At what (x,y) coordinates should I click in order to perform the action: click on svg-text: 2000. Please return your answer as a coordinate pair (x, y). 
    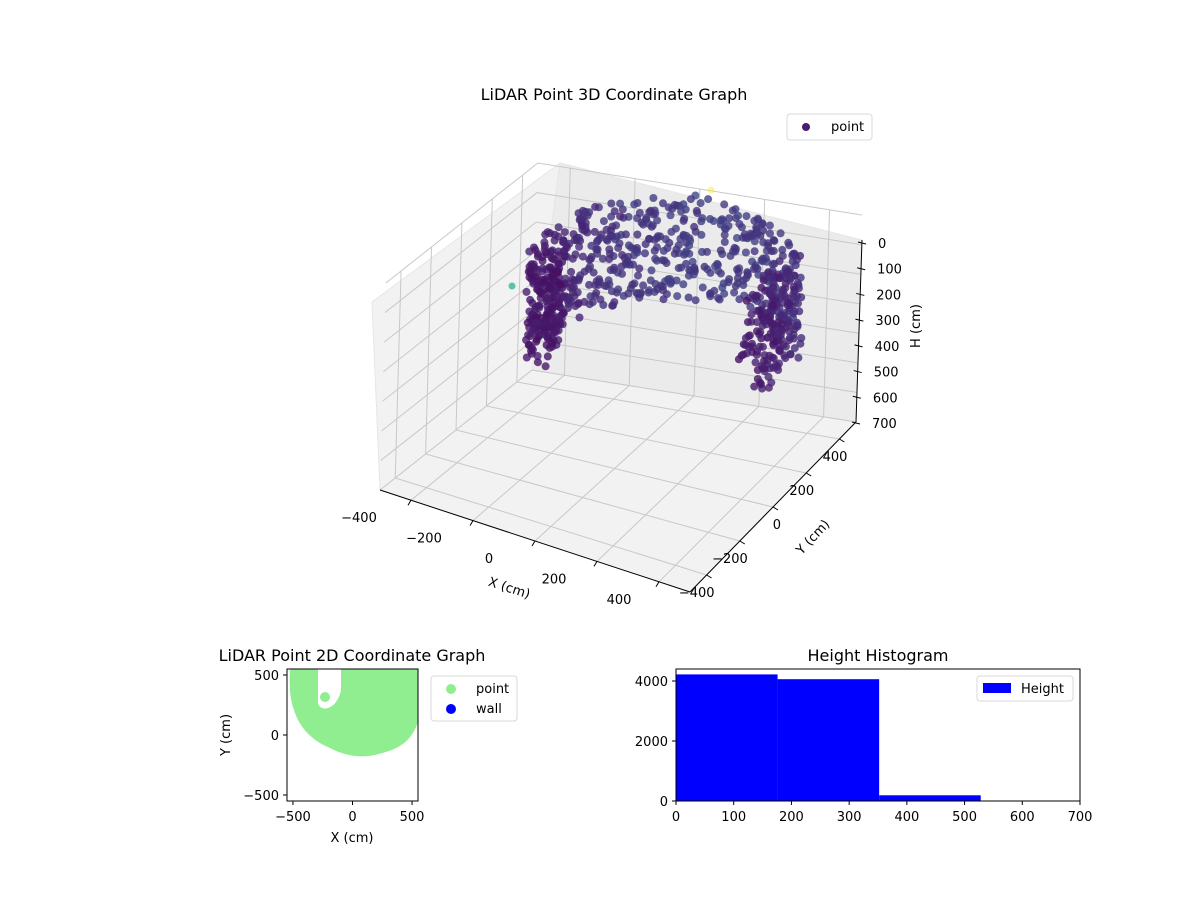
    Looking at the image, I should click on (651, 742).